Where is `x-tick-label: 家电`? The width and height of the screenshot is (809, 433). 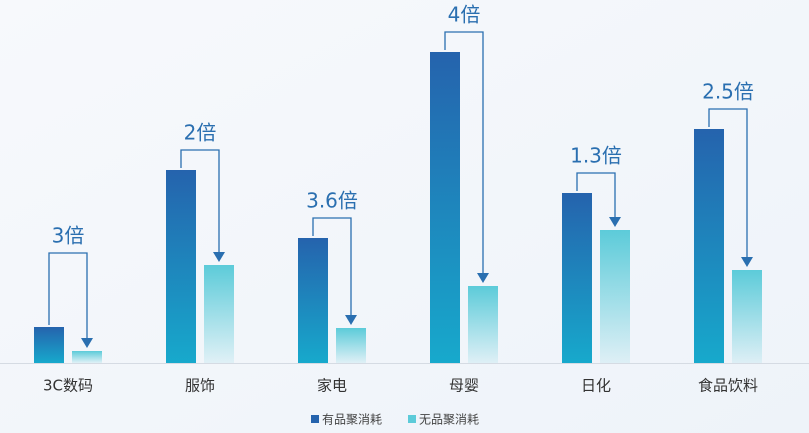 x-tick-label: 家电 is located at coordinates (332, 386).